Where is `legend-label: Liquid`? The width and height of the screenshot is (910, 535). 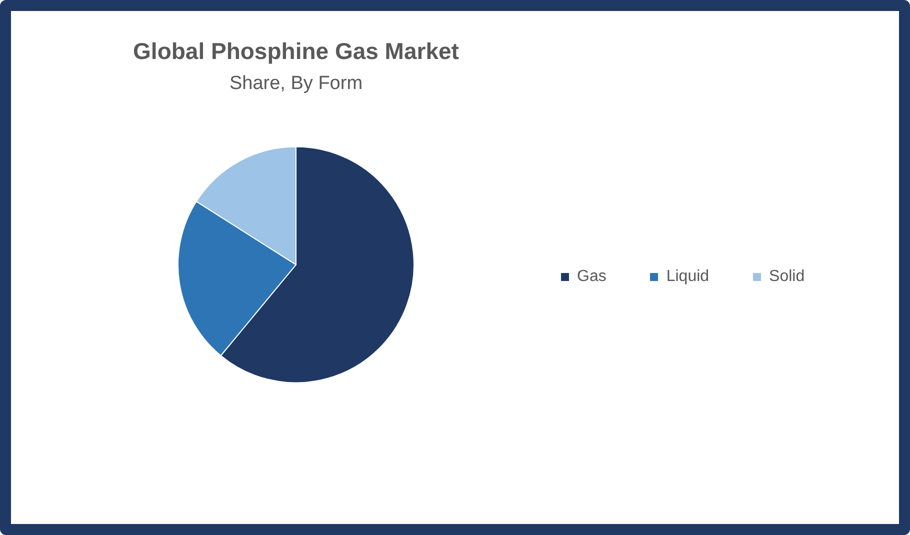 legend-label: Liquid is located at coordinates (688, 277).